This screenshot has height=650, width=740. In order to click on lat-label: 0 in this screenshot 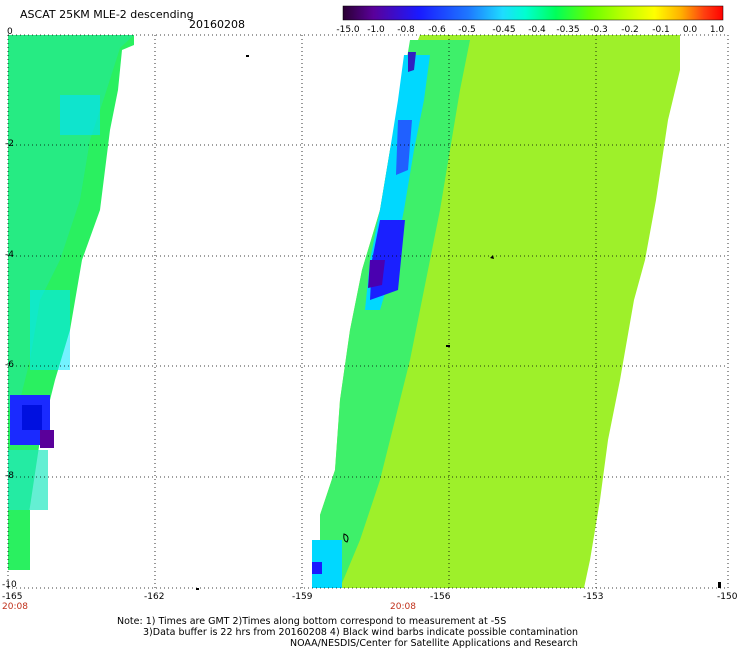, I will do `click(10, 32)`.